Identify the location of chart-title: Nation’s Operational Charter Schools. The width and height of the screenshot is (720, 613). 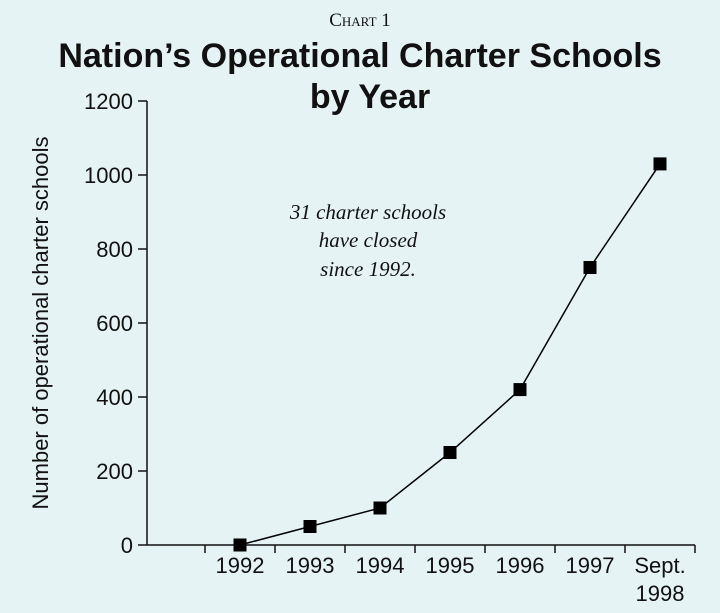
(359, 56).